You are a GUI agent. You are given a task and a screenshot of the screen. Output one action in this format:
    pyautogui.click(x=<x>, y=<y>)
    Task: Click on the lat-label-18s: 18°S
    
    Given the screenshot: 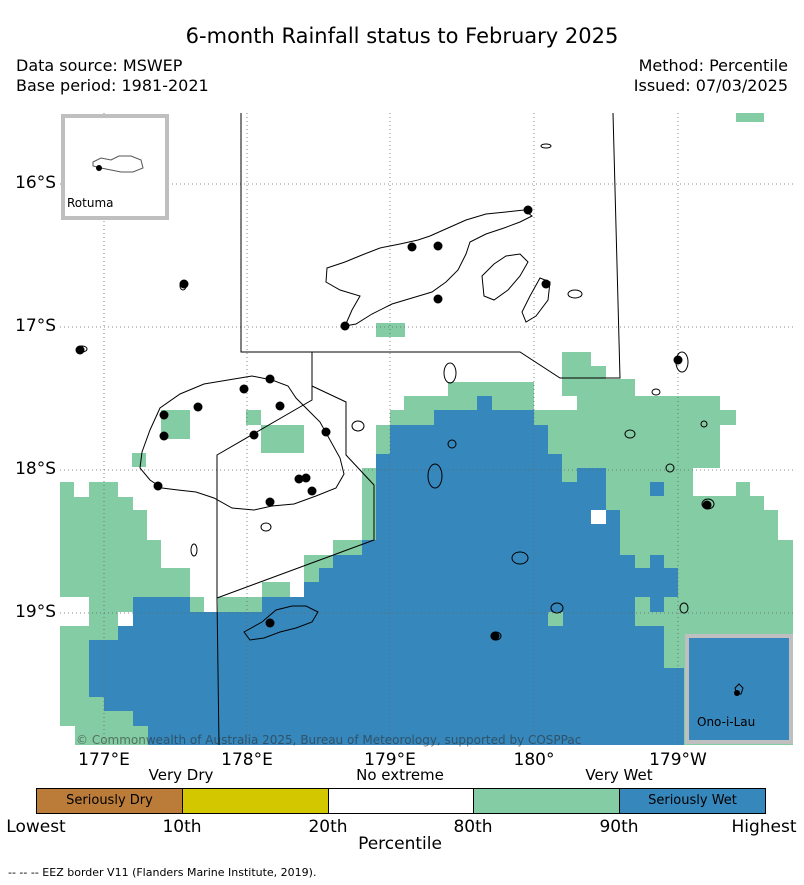 What is the action you would take?
    pyautogui.click(x=35, y=469)
    